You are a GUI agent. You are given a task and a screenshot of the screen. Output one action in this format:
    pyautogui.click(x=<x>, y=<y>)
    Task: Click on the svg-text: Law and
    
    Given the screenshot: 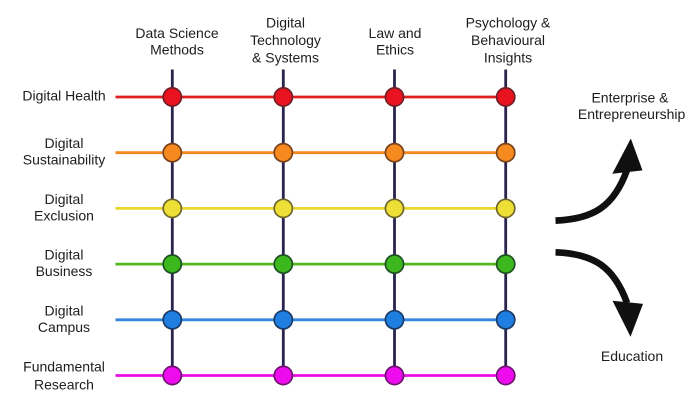 What is the action you would take?
    pyautogui.click(x=395, y=33)
    